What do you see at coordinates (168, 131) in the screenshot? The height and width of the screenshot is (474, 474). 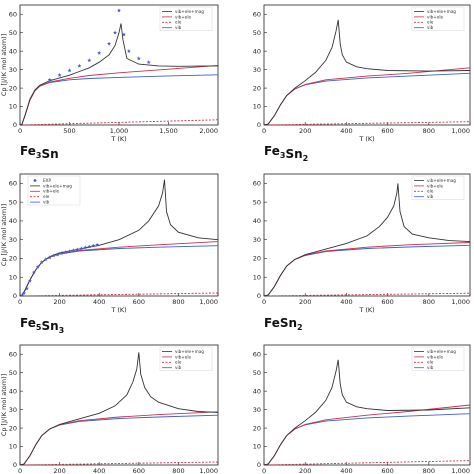 I see `x-tick-label: 1,500` at bounding box center [168, 131].